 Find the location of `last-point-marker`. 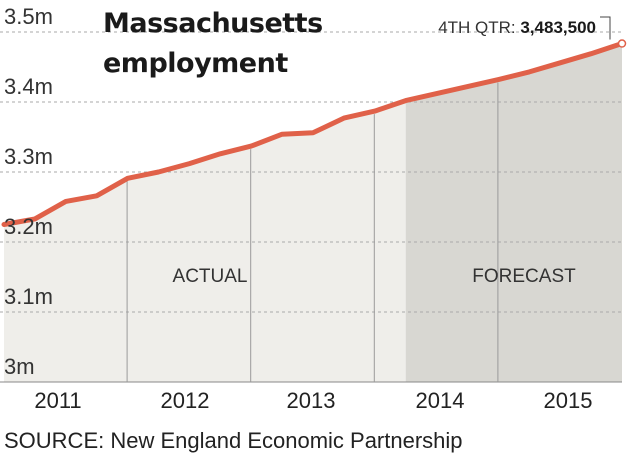

last-point-marker is located at coordinates (622, 43).